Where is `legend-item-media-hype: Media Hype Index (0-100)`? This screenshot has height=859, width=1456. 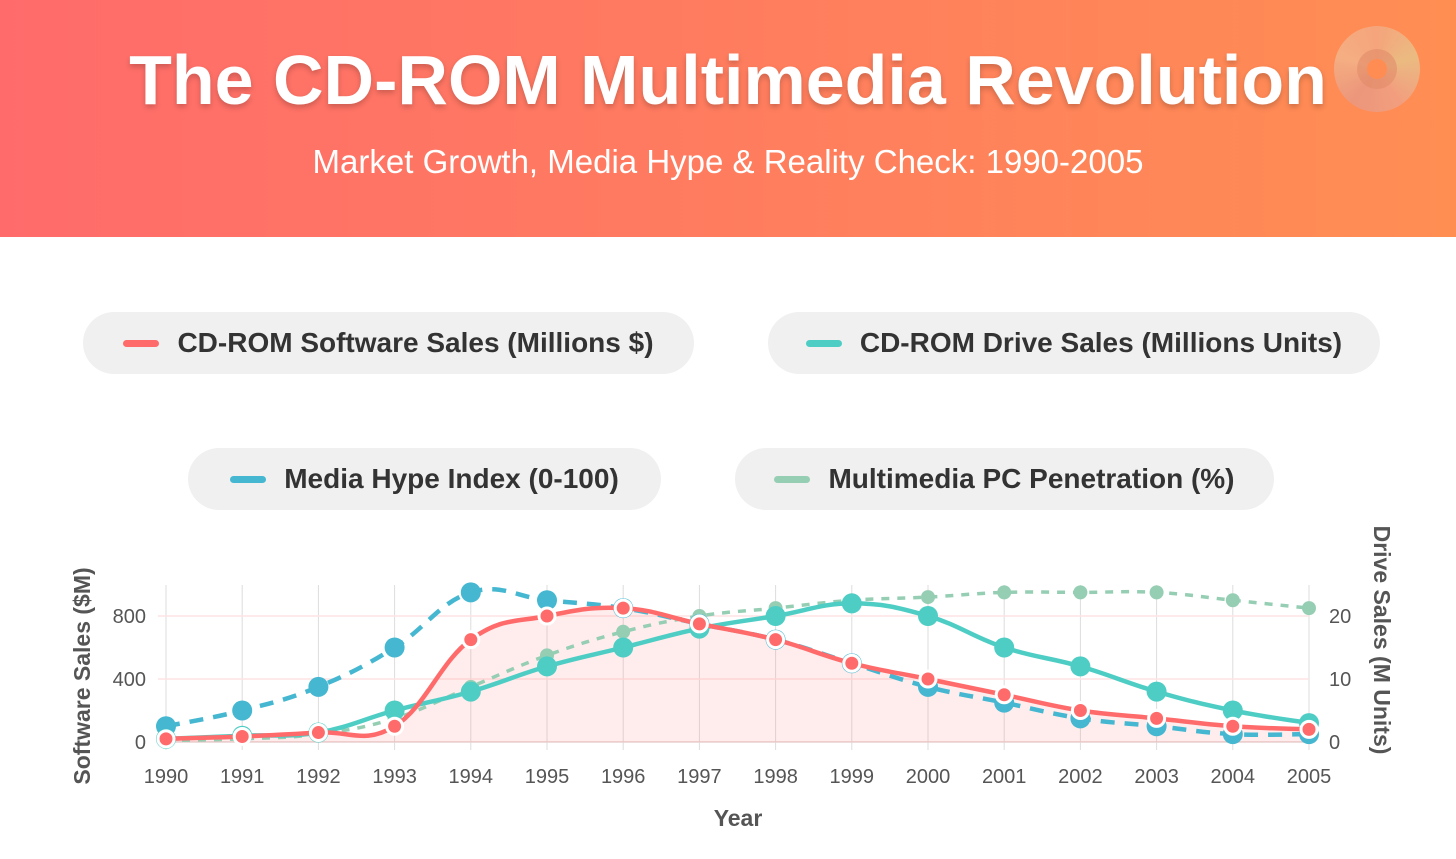
legend-item-media-hype: Media Hype Index (0-100) is located at coordinates (424, 479).